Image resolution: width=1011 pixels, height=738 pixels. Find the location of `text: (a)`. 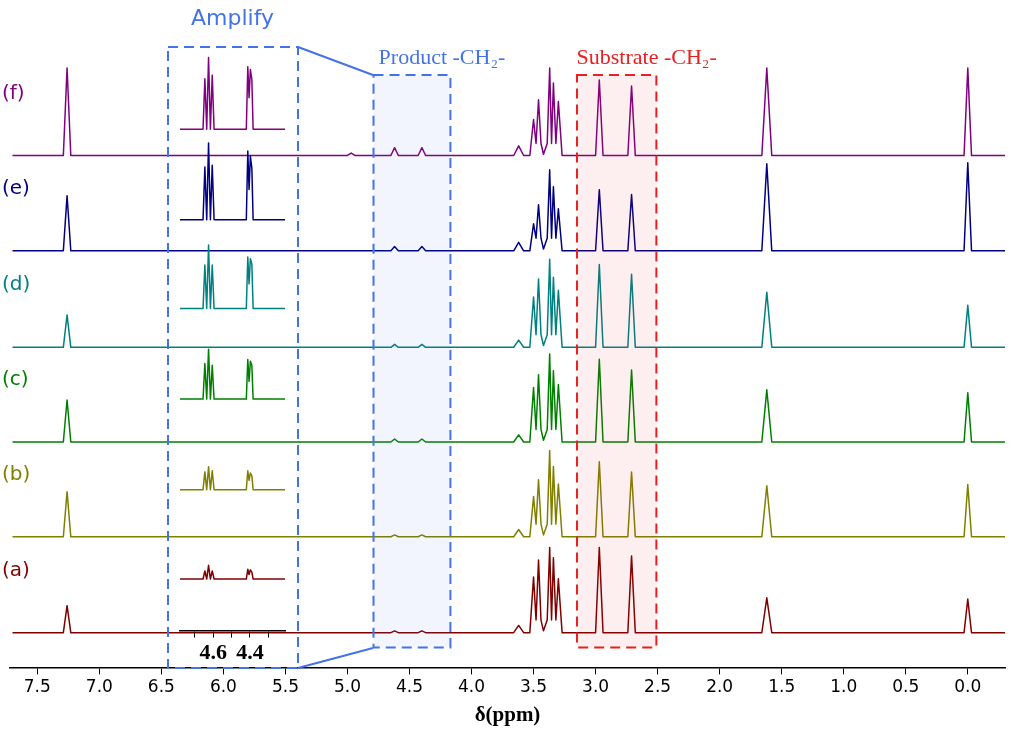

text: (a) is located at coordinates (16, 568).